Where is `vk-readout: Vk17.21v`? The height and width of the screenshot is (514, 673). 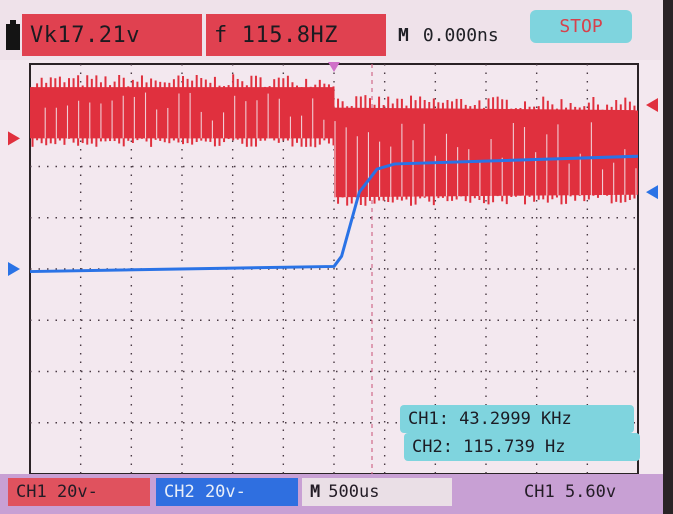 vk-readout: Vk17.21v is located at coordinates (112, 35).